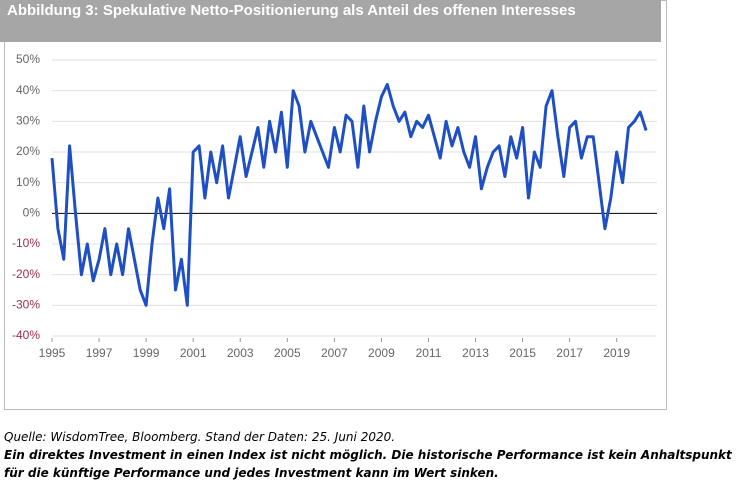 The height and width of the screenshot is (494, 746). I want to click on x-tick-label: 2019, so click(616, 353).